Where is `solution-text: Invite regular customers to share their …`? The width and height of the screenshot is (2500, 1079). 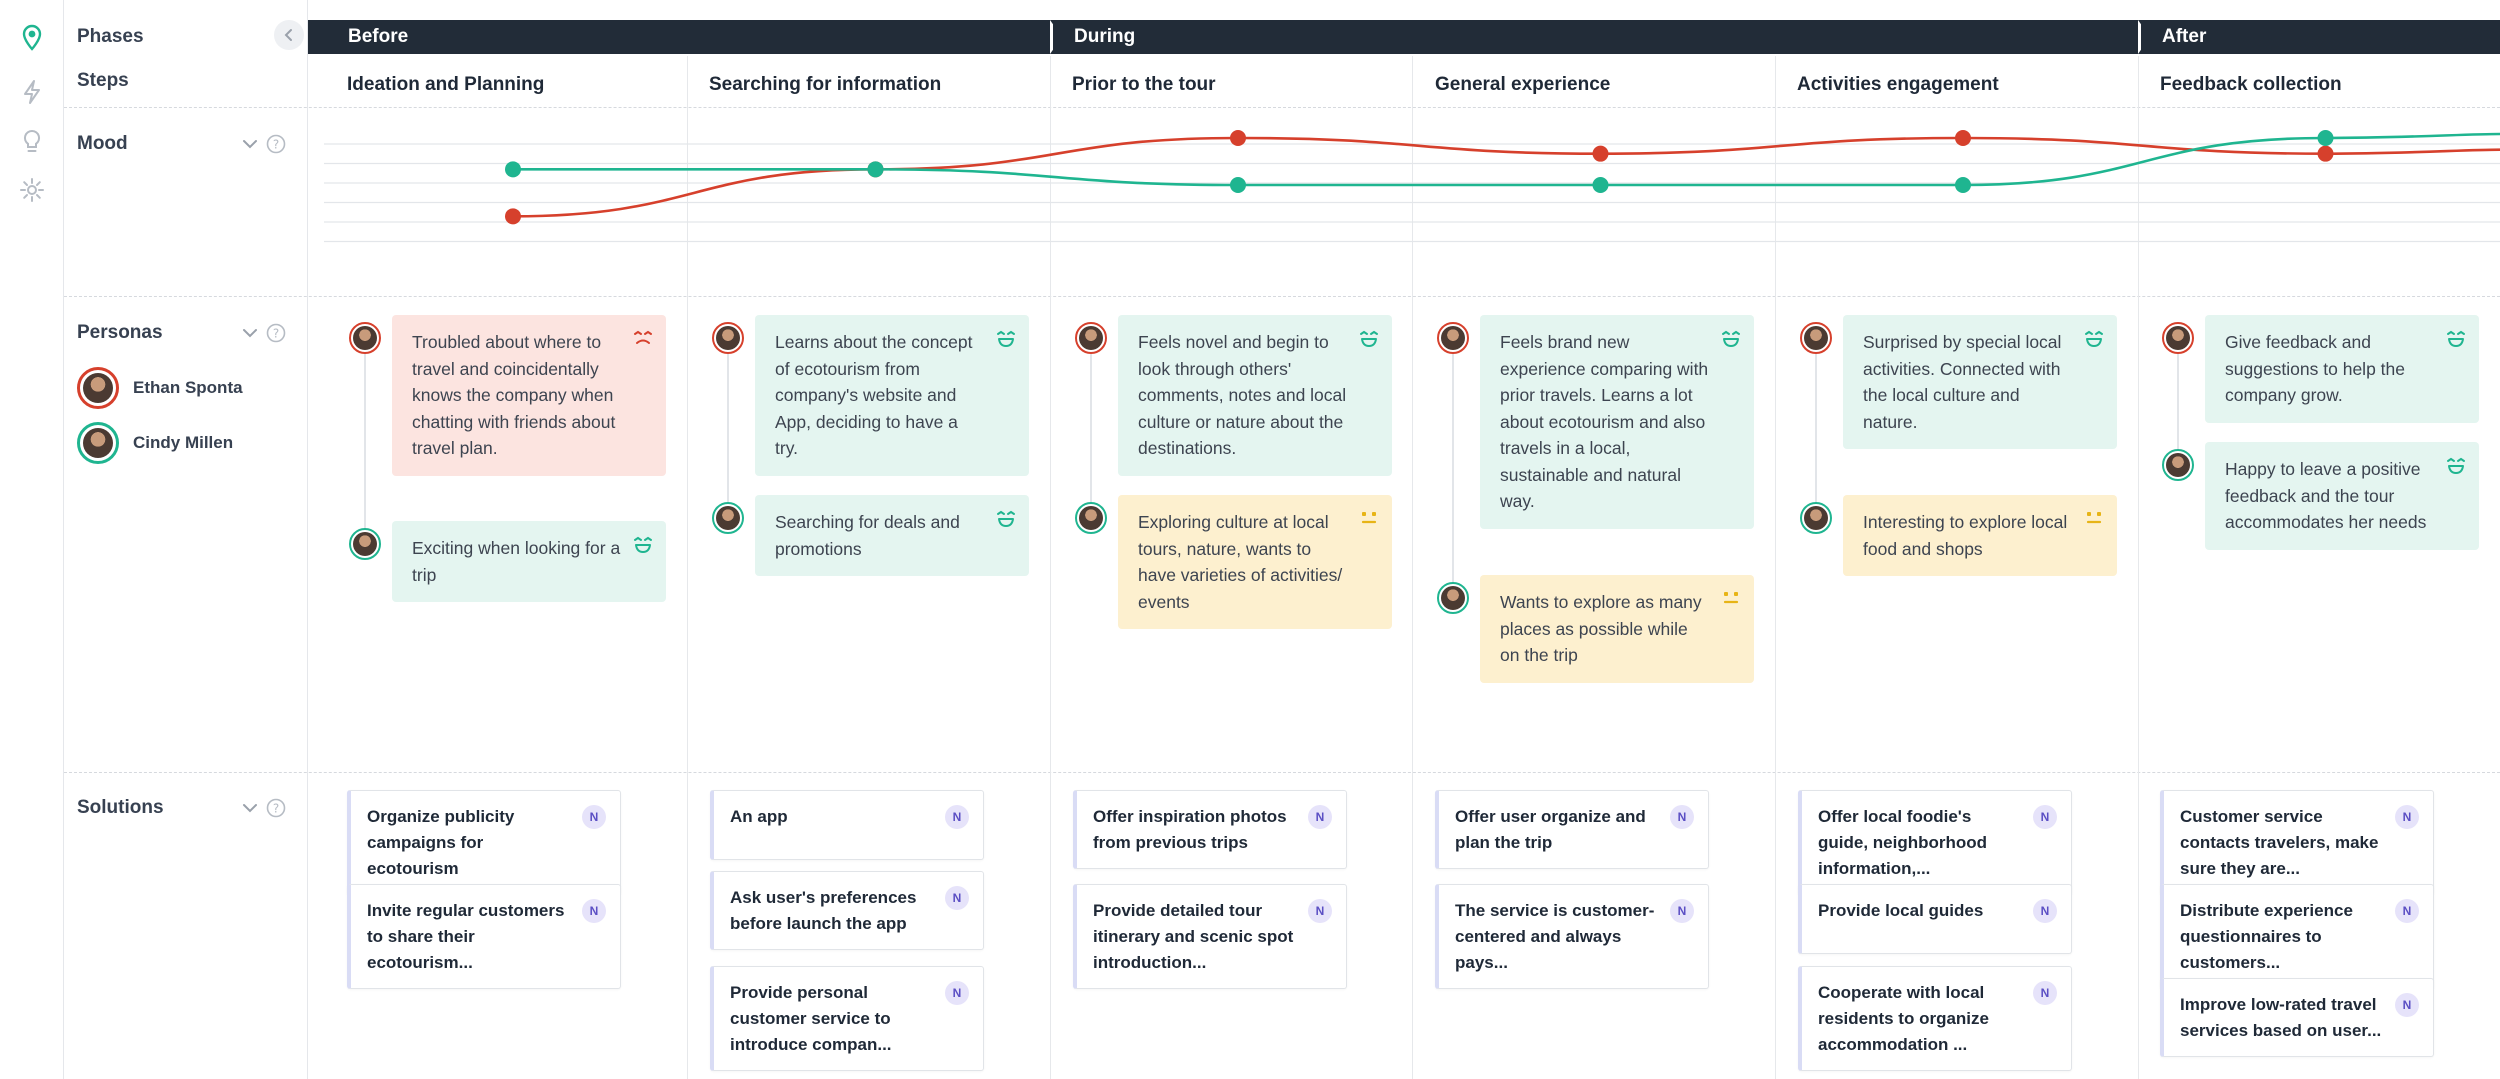 solution-text: Invite regular customers to share their … is located at coordinates (466, 936).